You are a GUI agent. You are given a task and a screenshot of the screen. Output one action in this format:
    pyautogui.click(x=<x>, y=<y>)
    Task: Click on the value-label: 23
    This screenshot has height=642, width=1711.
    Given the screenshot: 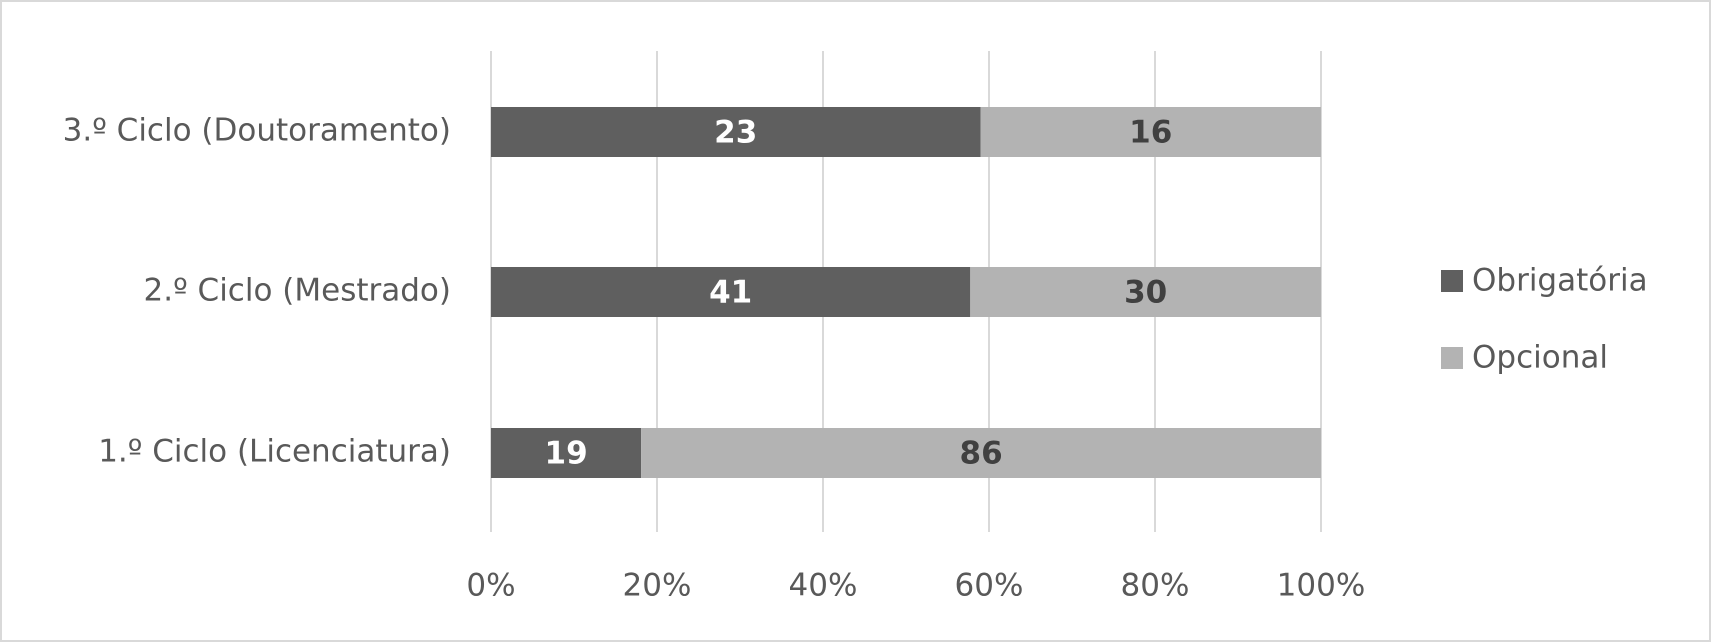 What is the action you would take?
    pyautogui.click(x=735, y=133)
    